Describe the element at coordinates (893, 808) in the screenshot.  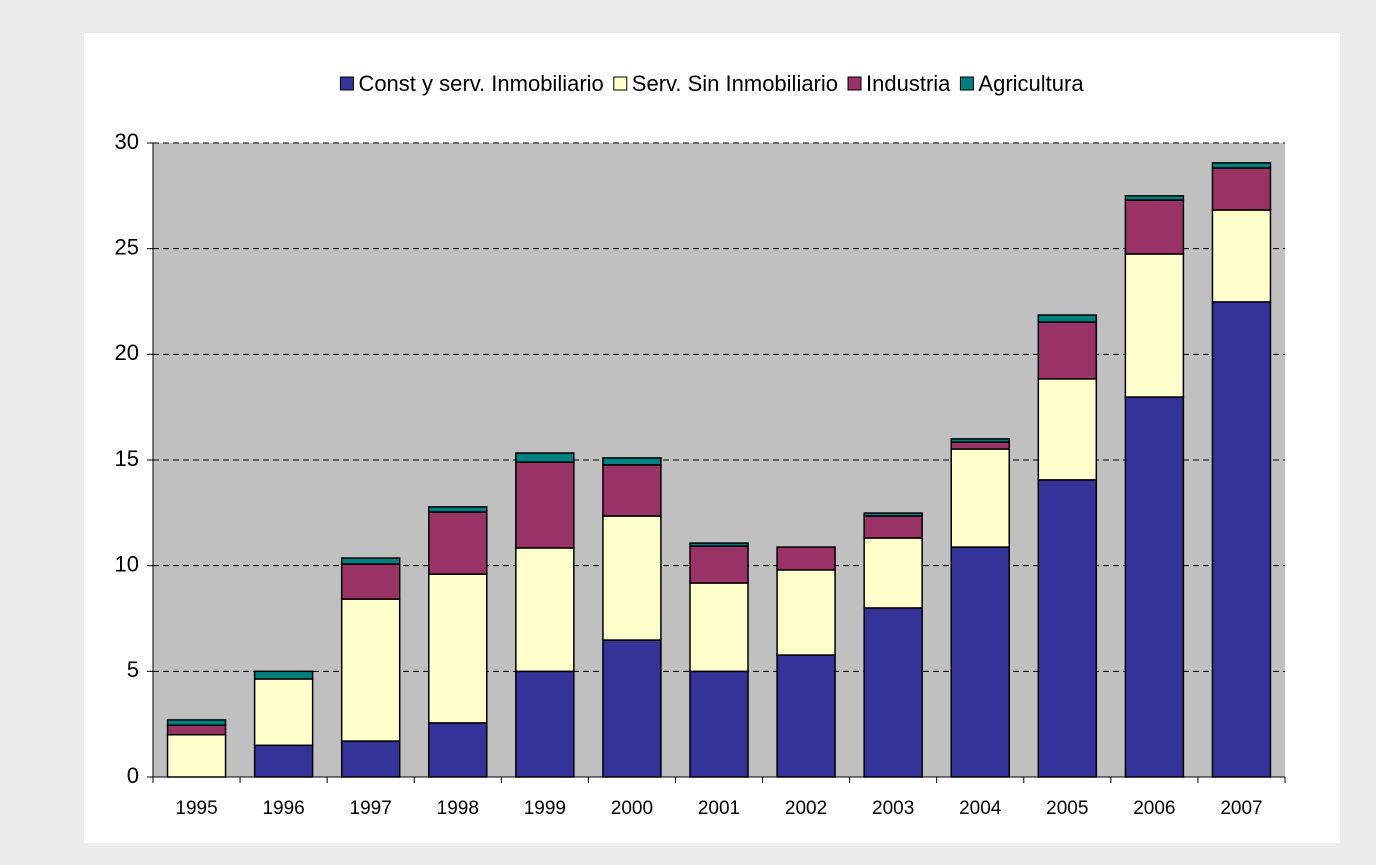
I see `x-tick-label: 2003` at that location.